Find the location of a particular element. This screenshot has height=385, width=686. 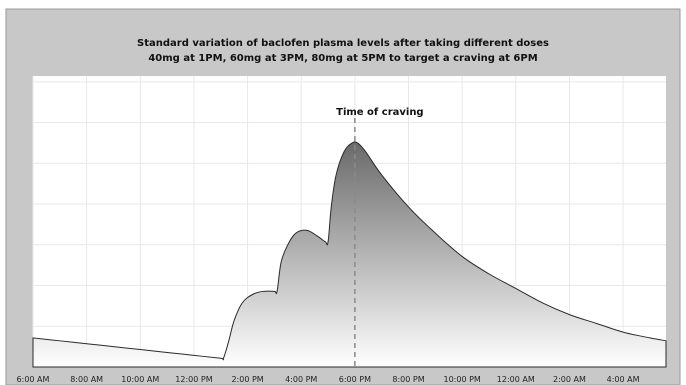

x-tick-label: 4:00 AM is located at coordinates (623, 379).